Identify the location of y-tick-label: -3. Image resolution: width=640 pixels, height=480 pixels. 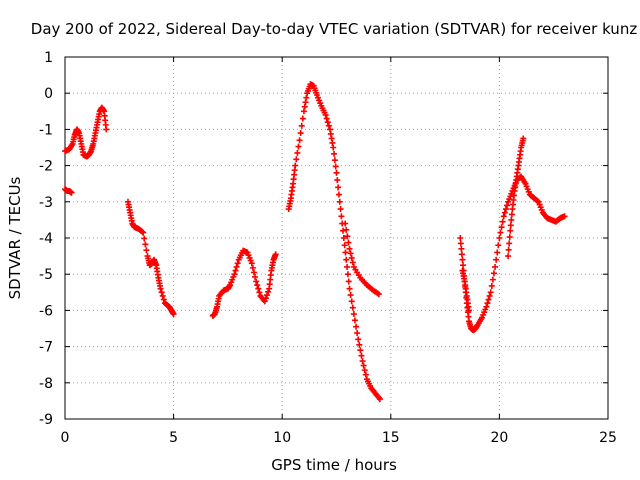
(46, 203).